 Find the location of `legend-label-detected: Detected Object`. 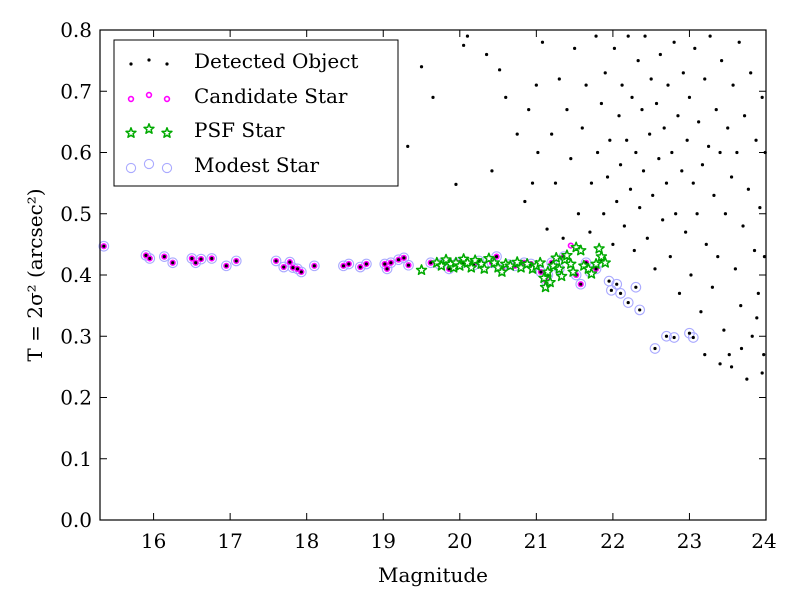

legend-label-detected: Detected Object is located at coordinates (276, 61).